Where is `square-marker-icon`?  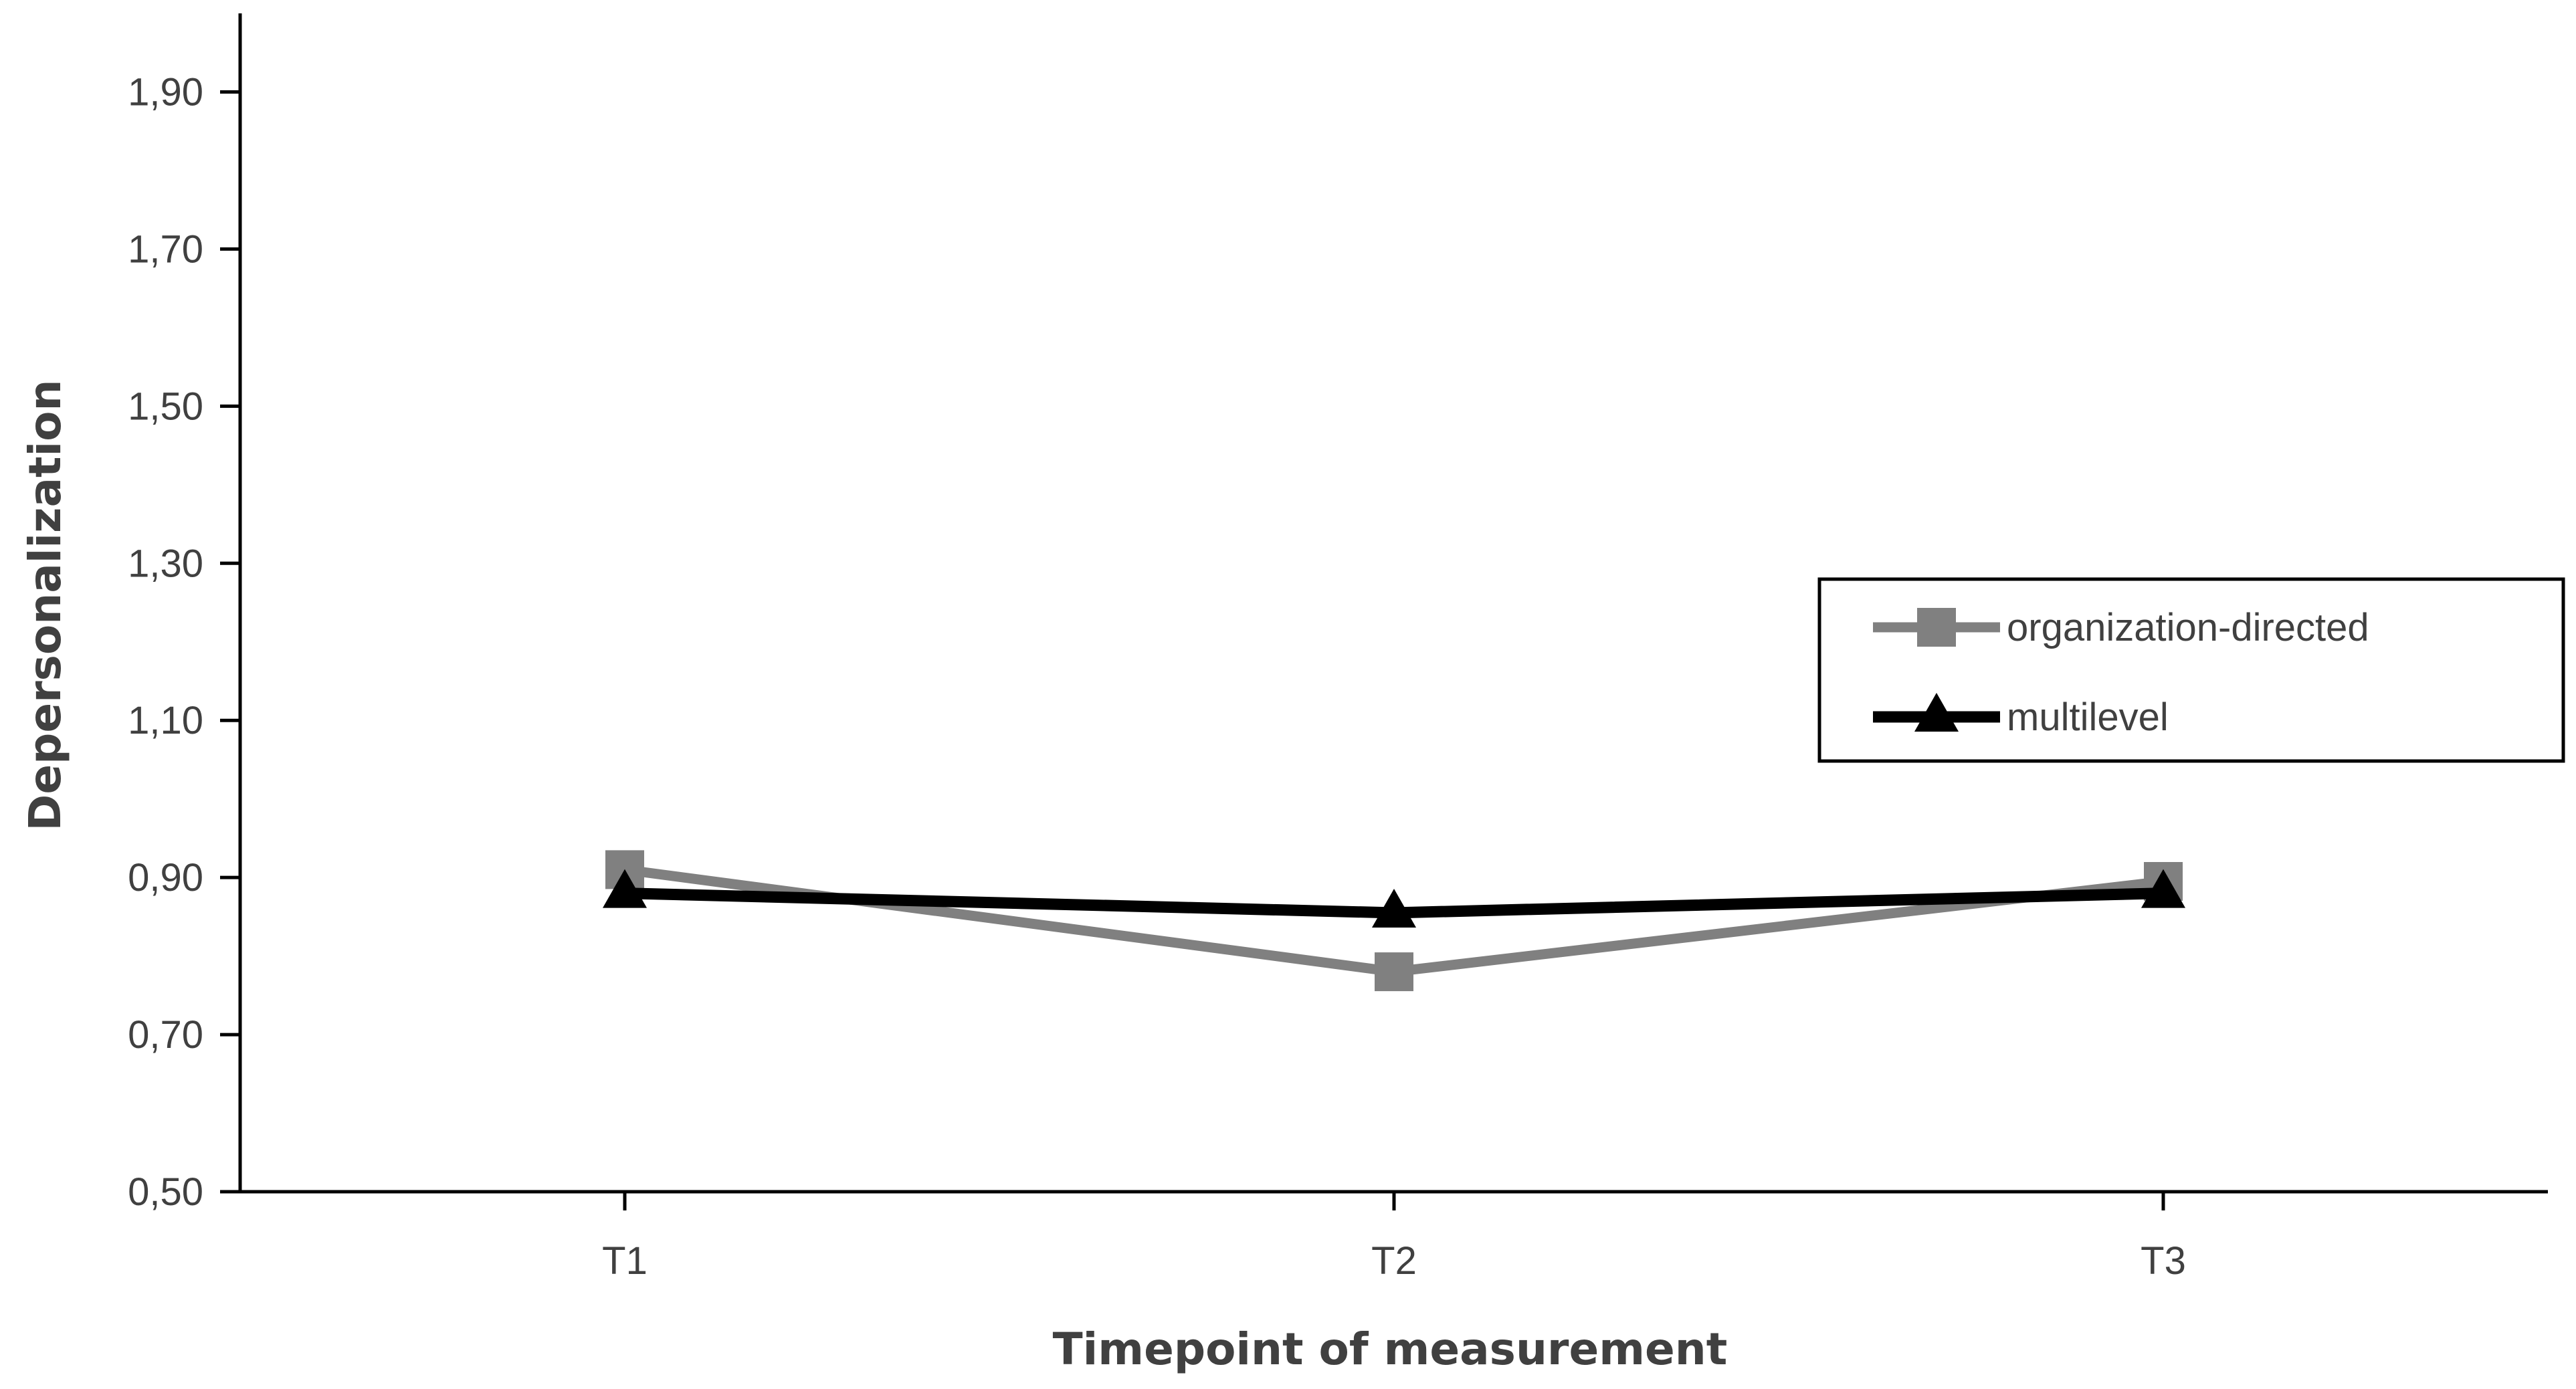 square-marker-icon is located at coordinates (1936, 627).